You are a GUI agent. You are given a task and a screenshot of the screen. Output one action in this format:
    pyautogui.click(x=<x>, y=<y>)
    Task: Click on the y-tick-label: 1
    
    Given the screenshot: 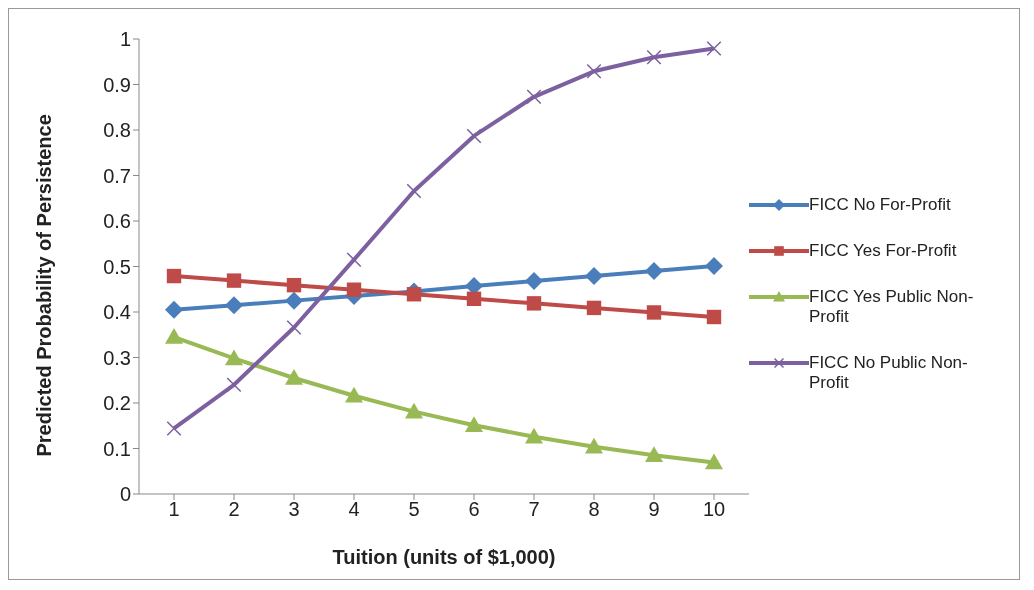 What is the action you would take?
    pyautogui.click(x=125, y=39)
    